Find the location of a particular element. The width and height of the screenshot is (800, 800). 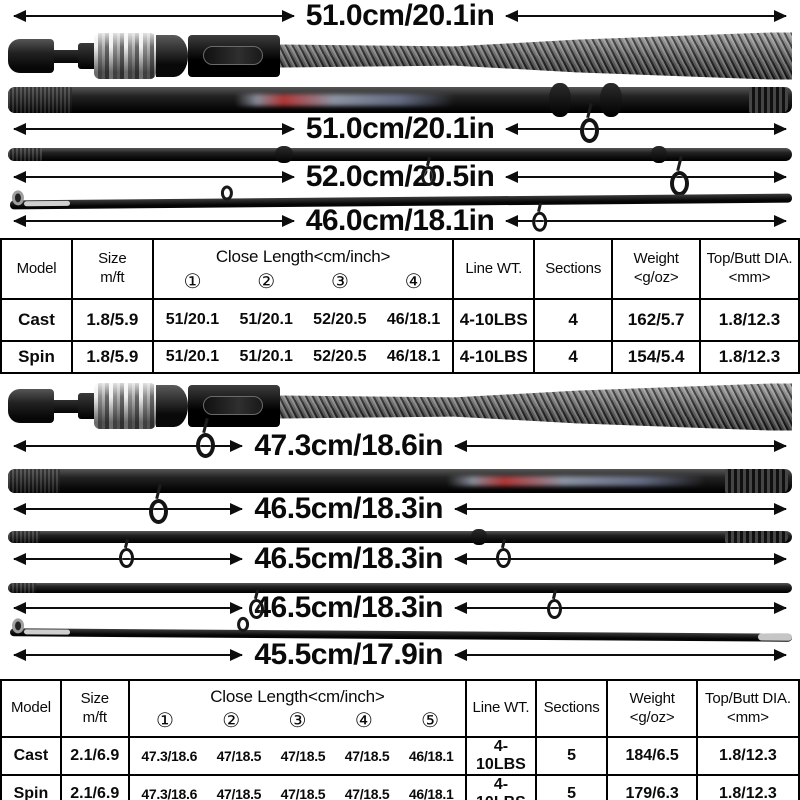

rod1-measure-3: 52.0cm/20.5in is located at coordinates (400, 177).